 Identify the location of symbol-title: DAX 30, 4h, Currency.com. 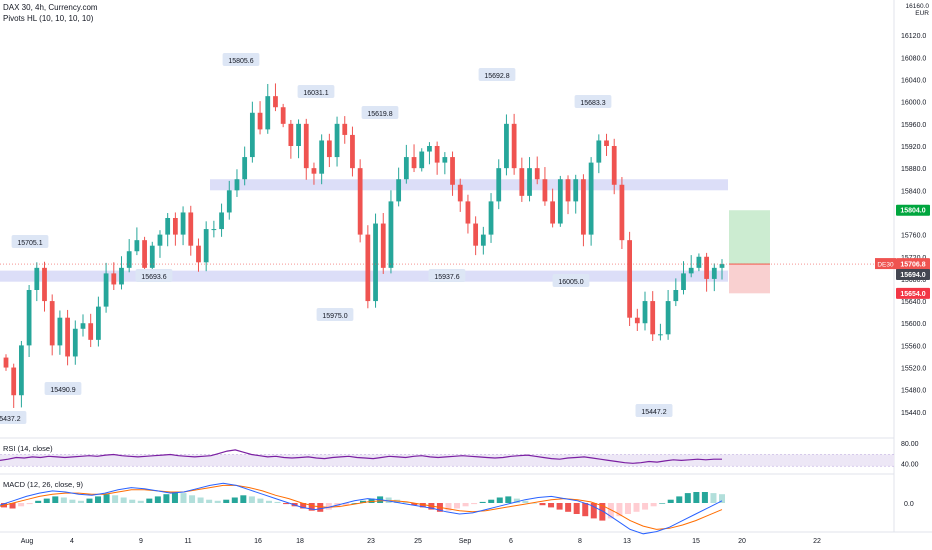
(50, 7).